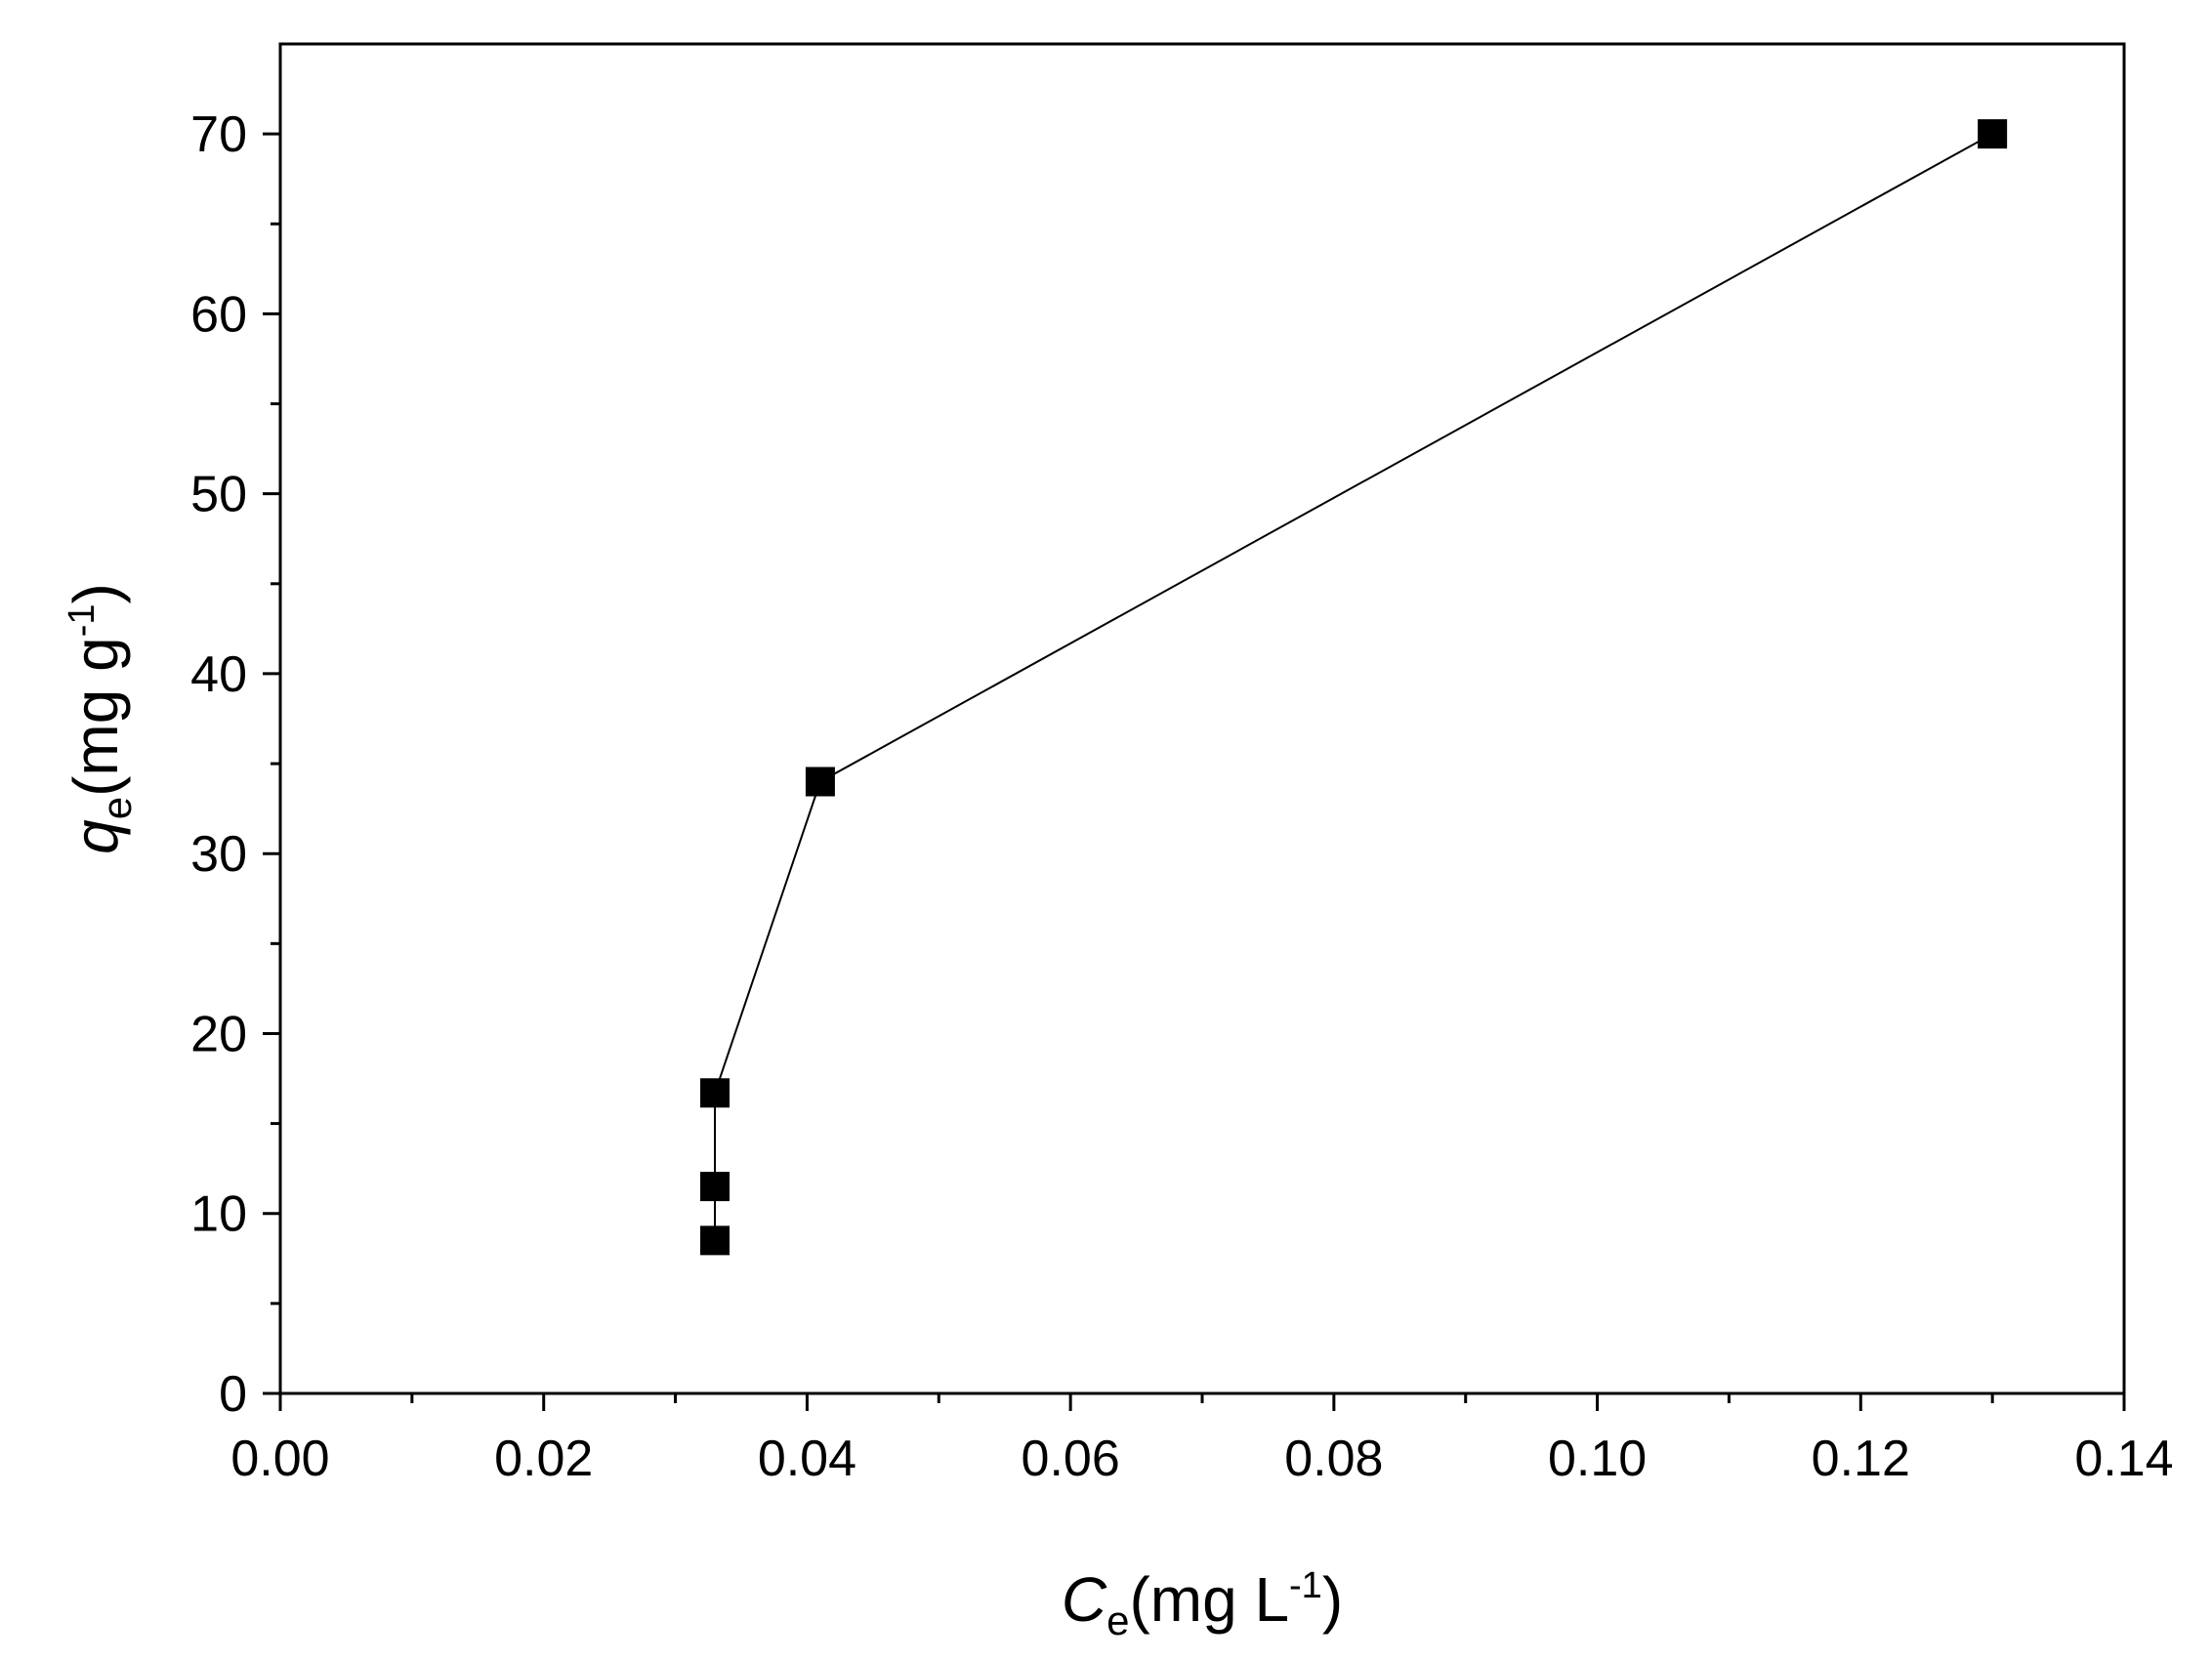 This screenshot has height=1660, width=2212. Describe the element at coordinates (218, 1034) in the screenshot. I see `y-tick-label: 20` at that location.